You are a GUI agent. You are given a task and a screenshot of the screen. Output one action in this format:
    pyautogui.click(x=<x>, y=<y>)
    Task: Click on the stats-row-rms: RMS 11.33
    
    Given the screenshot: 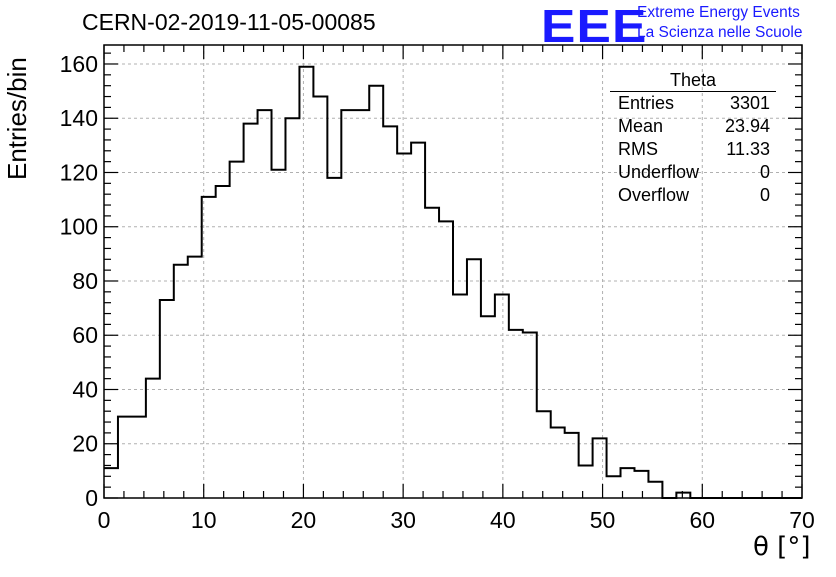 What is the action you would take?
    pyautogui.click(x=693, y=149)
    